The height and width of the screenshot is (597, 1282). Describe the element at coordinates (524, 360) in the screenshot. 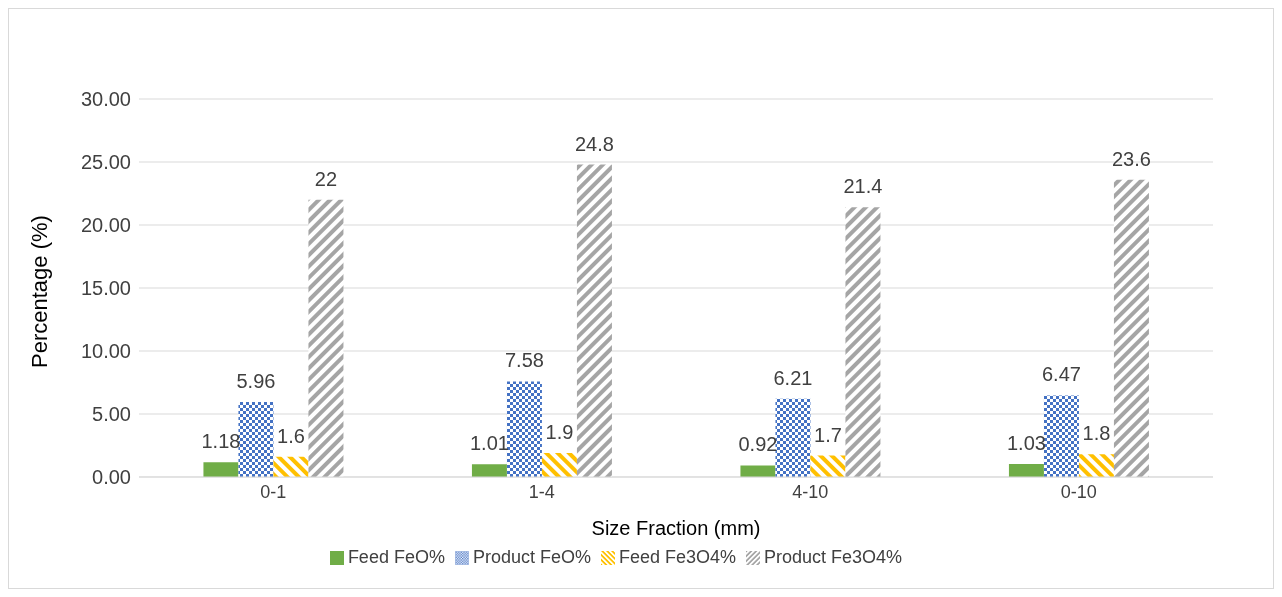

I see `data-label: 7.58` at that location.